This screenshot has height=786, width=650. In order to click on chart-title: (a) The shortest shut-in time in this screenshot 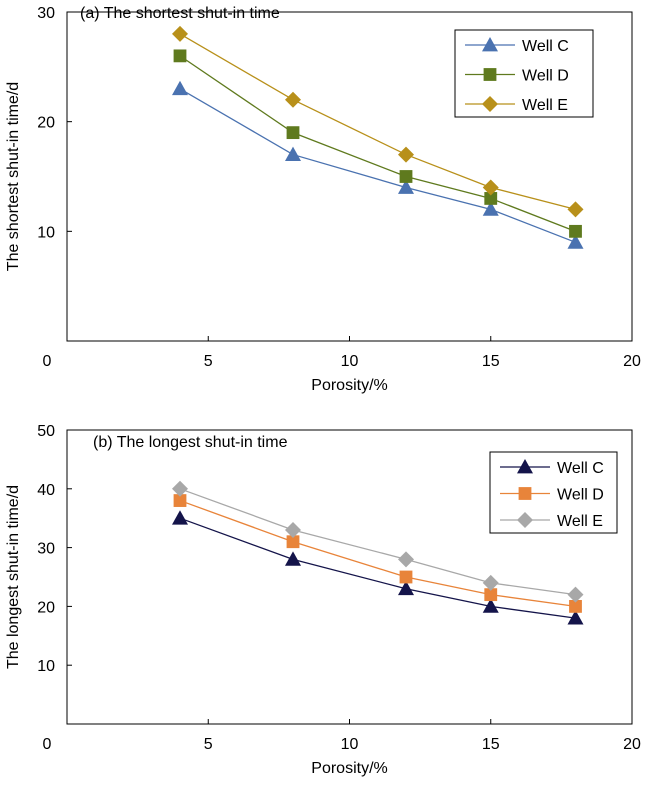, I will do `click(180, 13)`.